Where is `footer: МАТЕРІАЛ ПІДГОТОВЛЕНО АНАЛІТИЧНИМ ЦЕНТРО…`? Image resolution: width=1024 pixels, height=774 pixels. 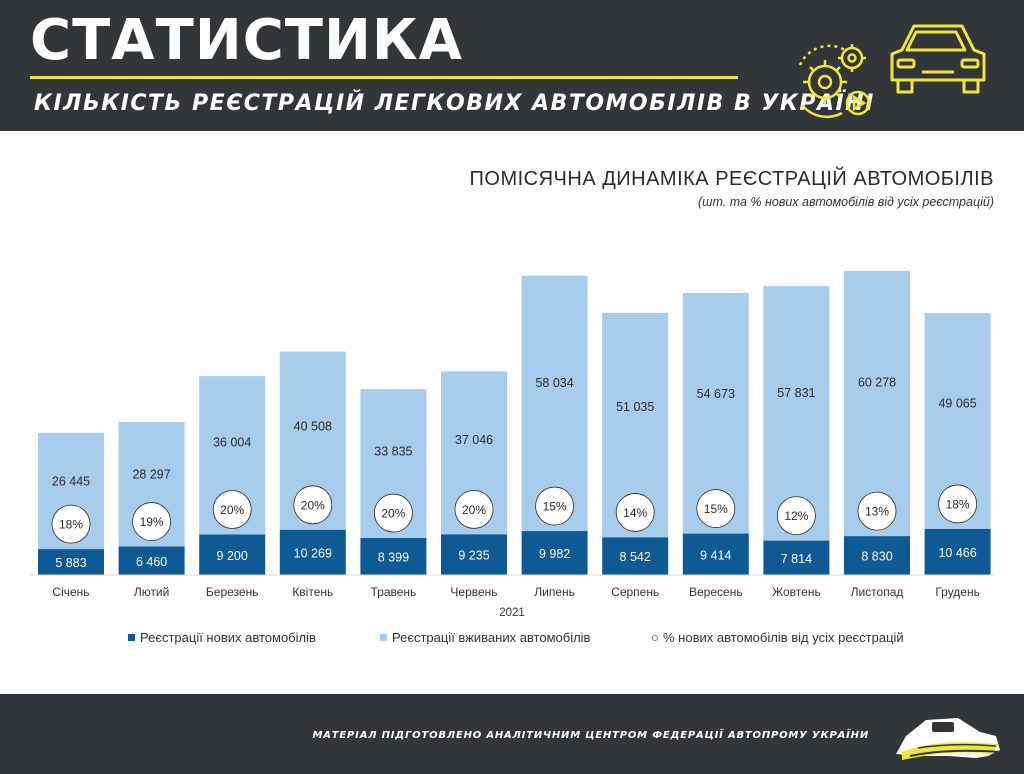
footer: МАТЕРІАЛ ПІДГОТОВЛЕНО АНАЛІТИЧНИМ ЦЕНТРО… is located at coordinates (512, 734).